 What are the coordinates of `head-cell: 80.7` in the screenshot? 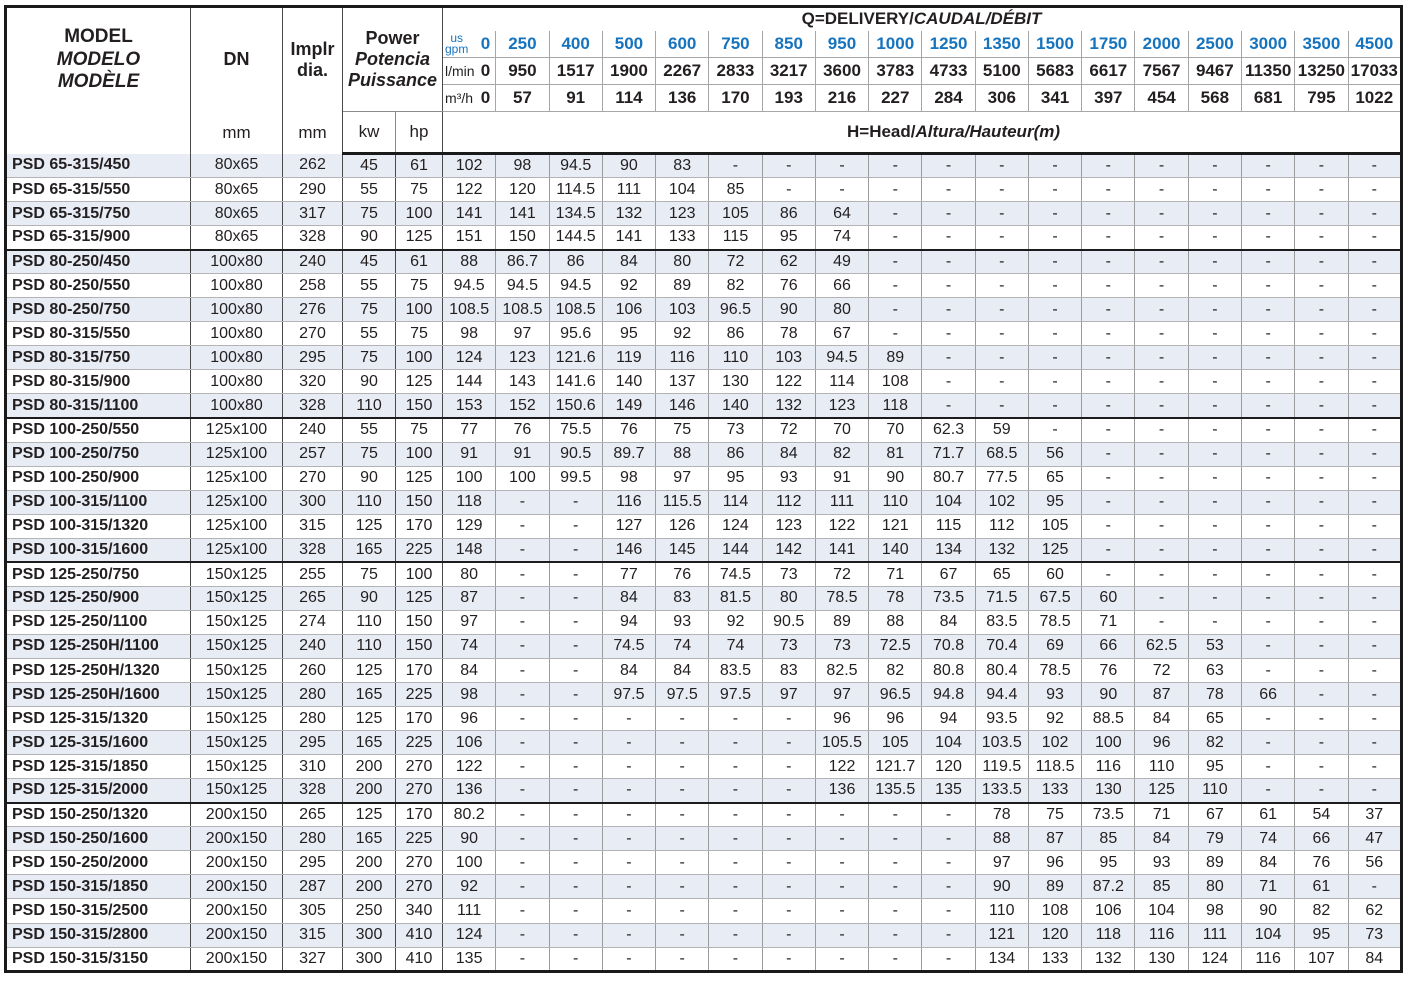 It's located at (948, 478).